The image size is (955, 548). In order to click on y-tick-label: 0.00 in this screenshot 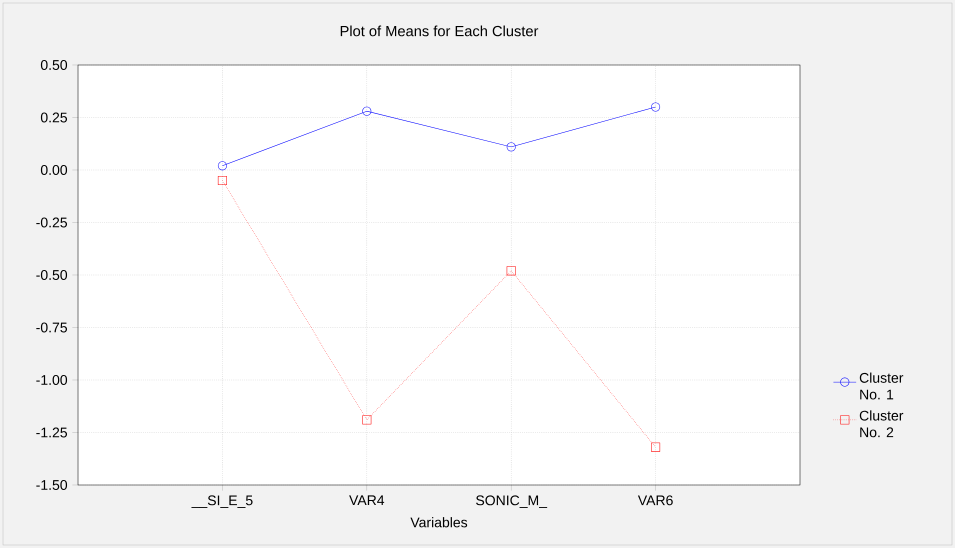, I will do `click(54, 170)`.